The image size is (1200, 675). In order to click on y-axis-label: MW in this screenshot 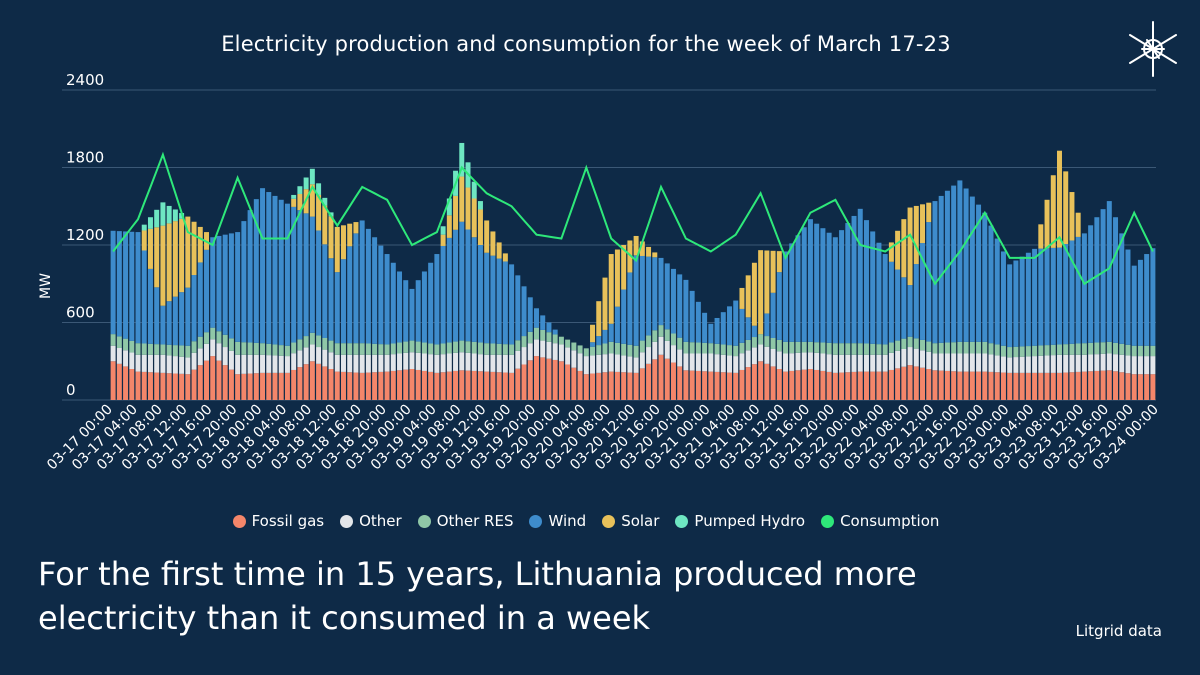, I will do `click(46, 286)`.